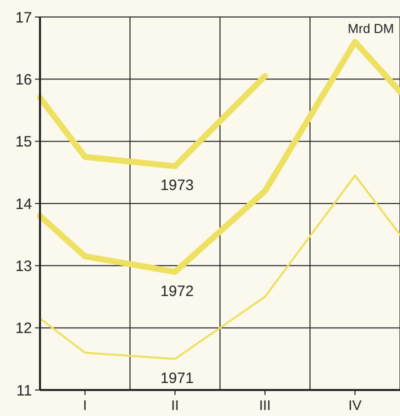  I want to click on y-tick-label: 14, so click(23, 204).